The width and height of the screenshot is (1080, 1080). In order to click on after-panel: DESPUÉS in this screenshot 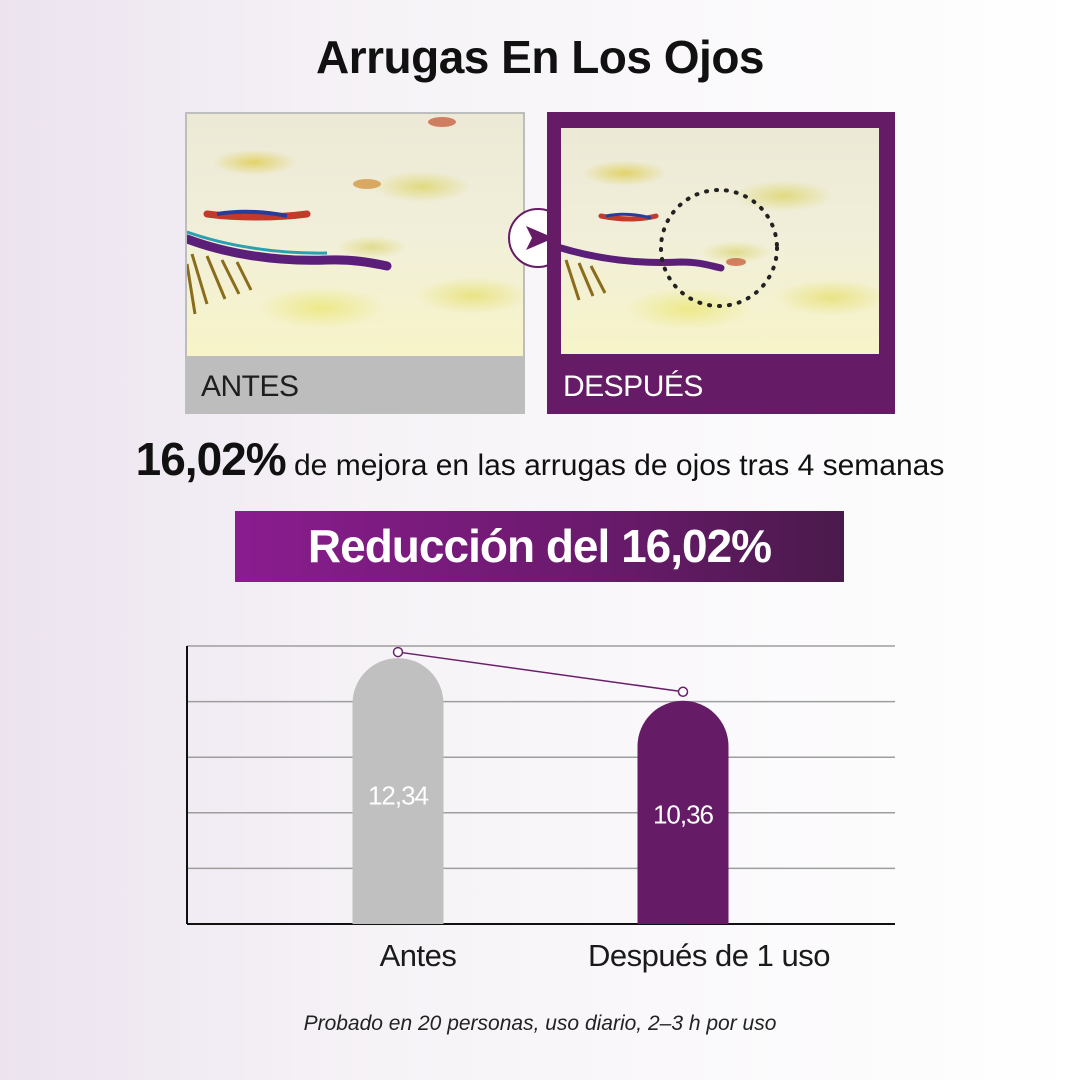, I will do `click(721, 263)`.